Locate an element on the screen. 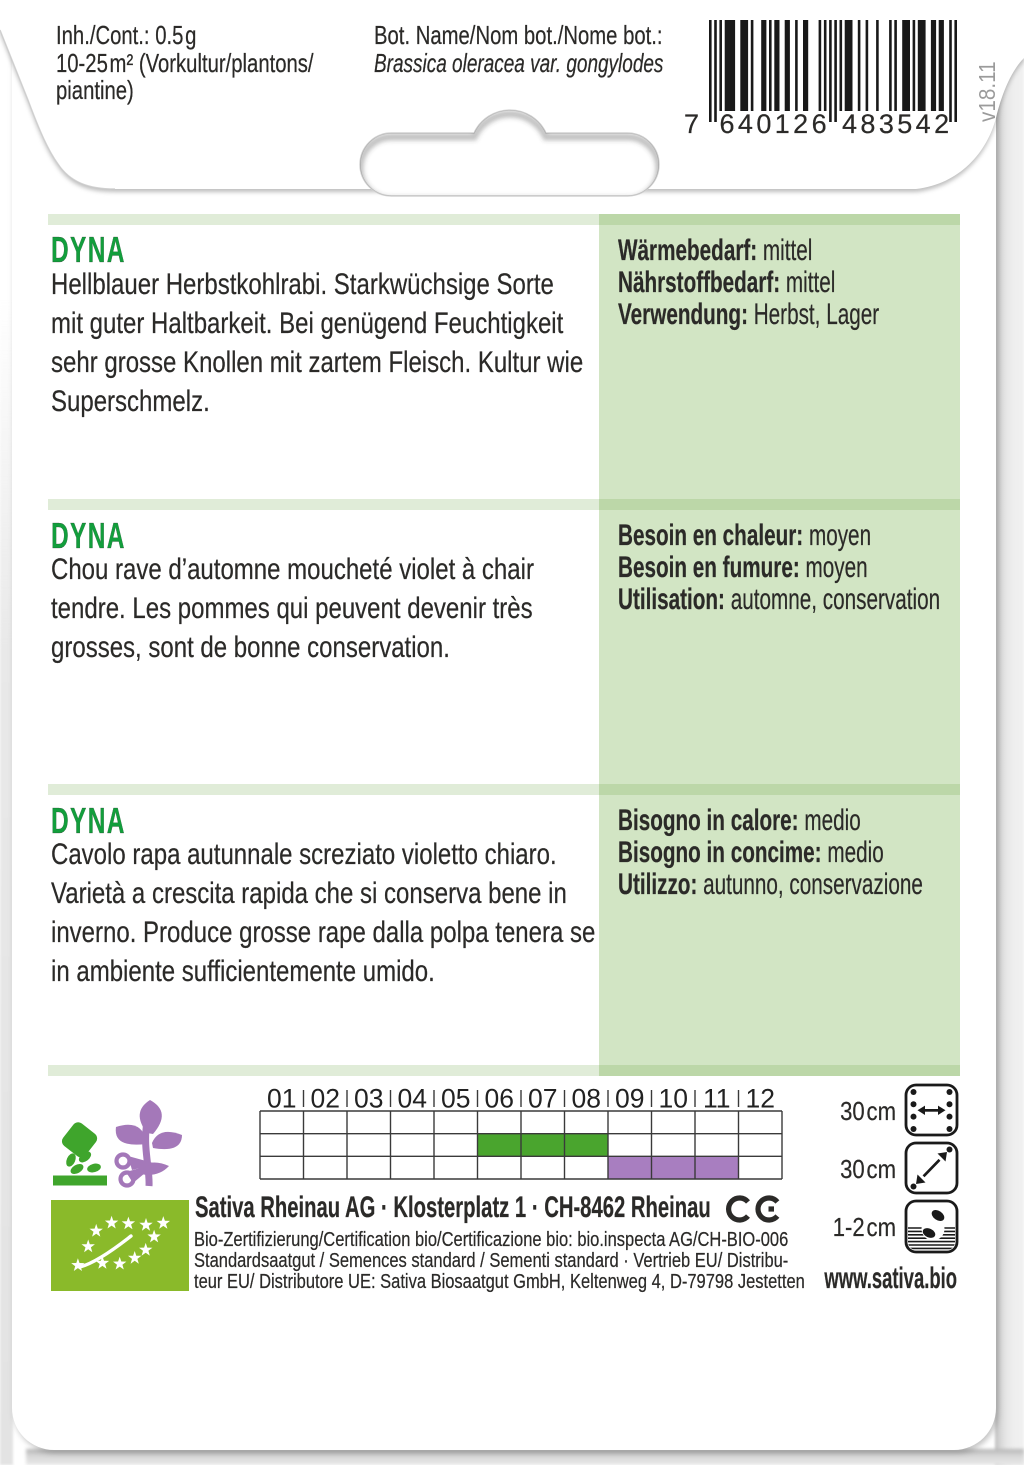 The width and height of the screenshot is (1024, 1465). svg-text: 03 is located at coordinates (368, 1099).